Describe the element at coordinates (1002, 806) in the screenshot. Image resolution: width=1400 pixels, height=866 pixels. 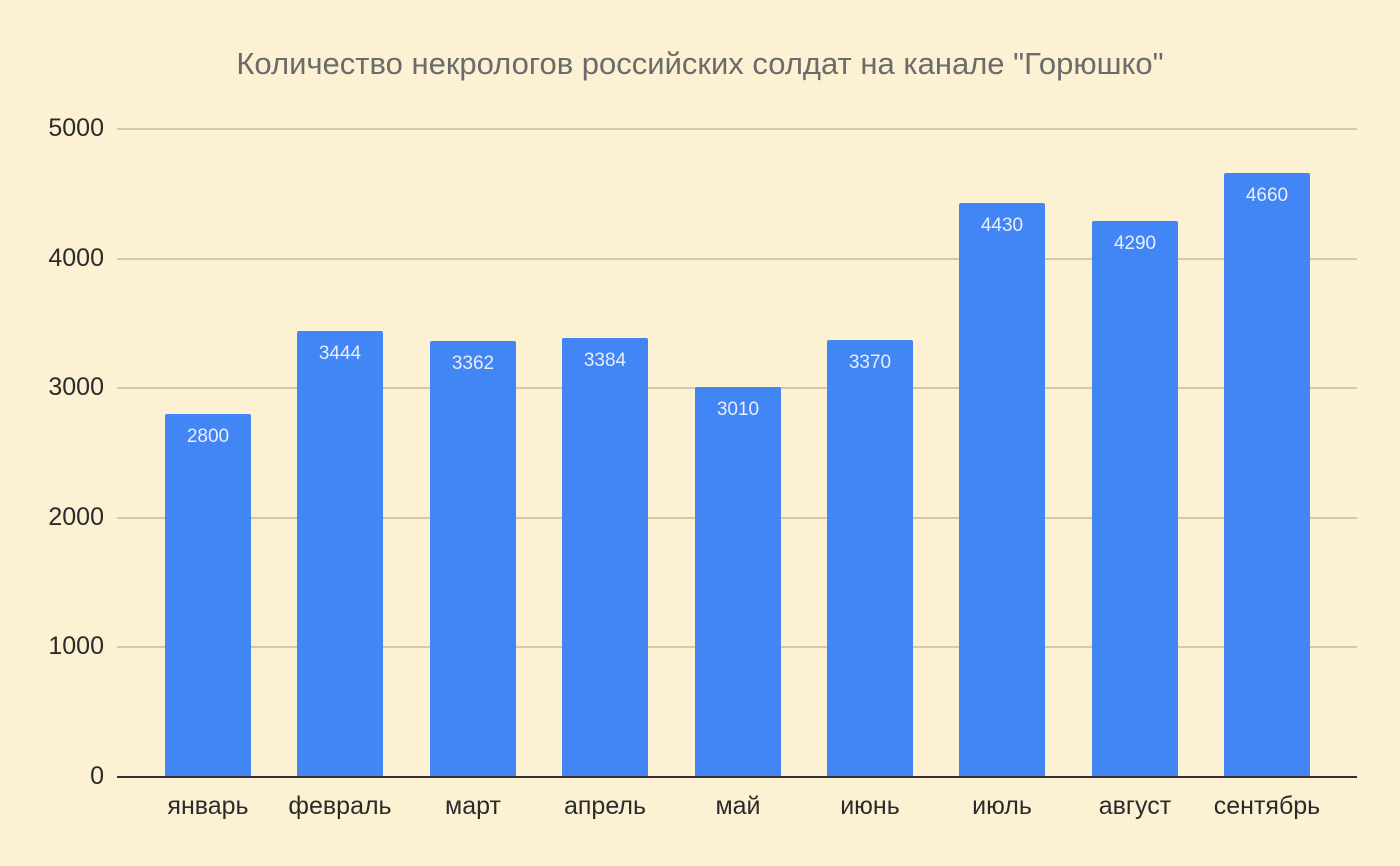
I see `x-tick-label: июль` at that location.